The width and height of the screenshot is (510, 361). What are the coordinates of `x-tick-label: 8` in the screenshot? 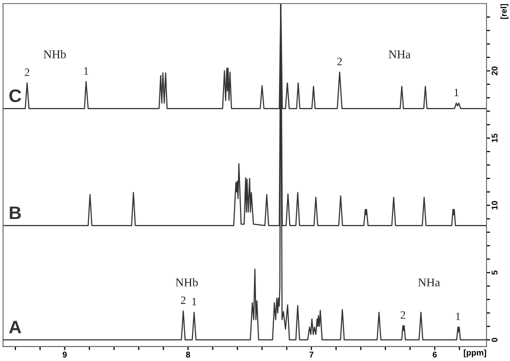 It's located at (188, 355).